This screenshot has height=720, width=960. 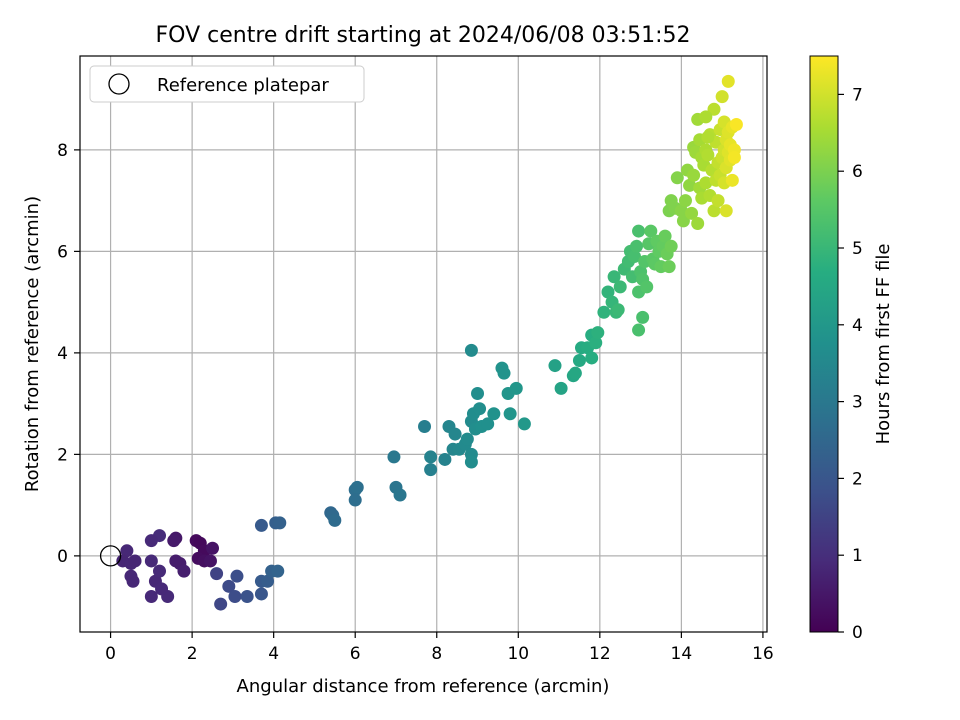 I want to click on x-tick-label: 8, so click(x=436, y=654).